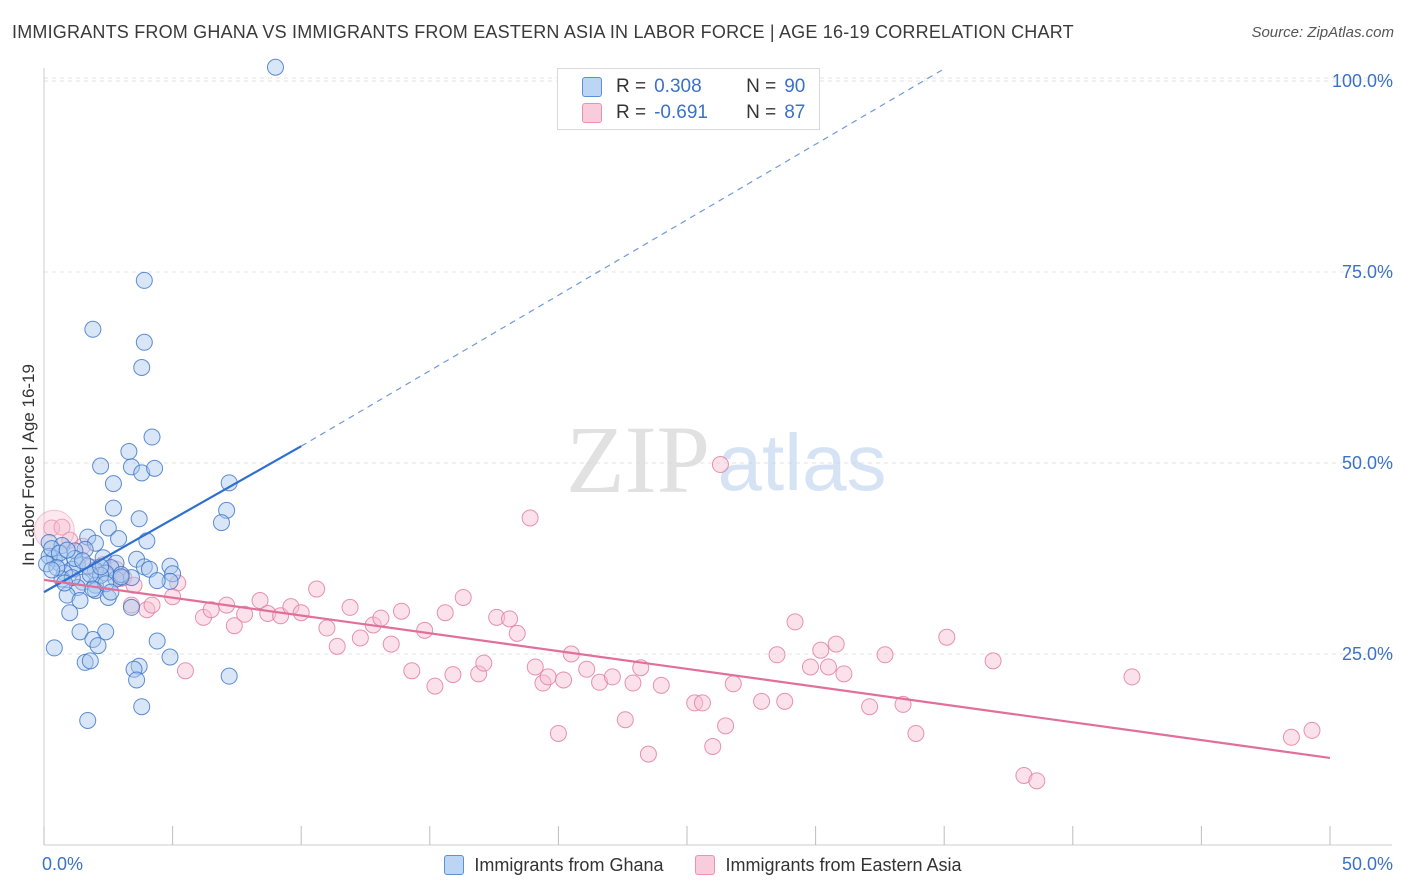  I want to click on correlation-legend: R = 0.308 N = 90 R = -0.691 N = 87, so click(688, 99).